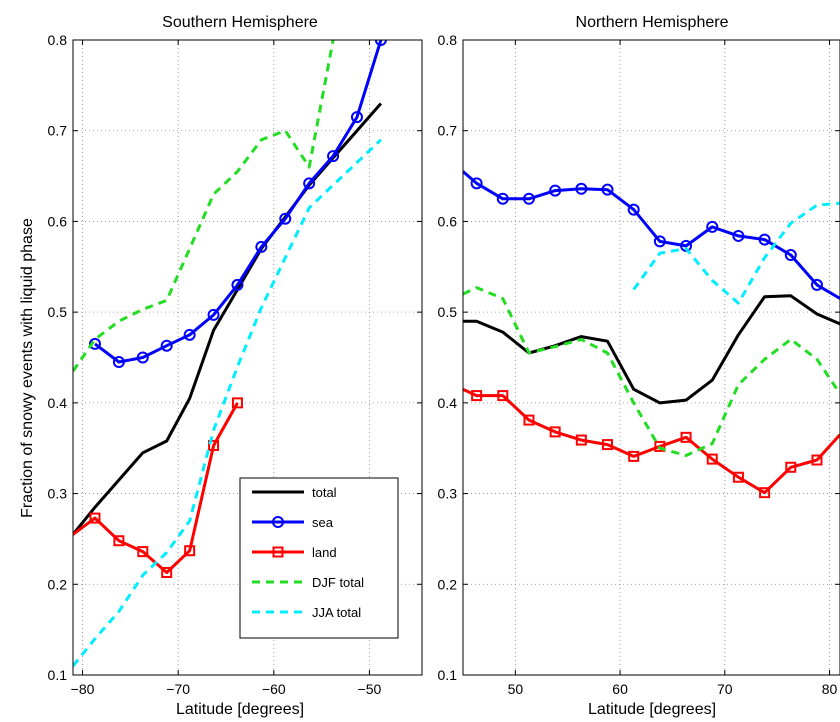  What do you see at coordinates (336, 612) in the screenshot?
I see `legend-label-jja-total: JJA total` at bounding box center [336, 612].